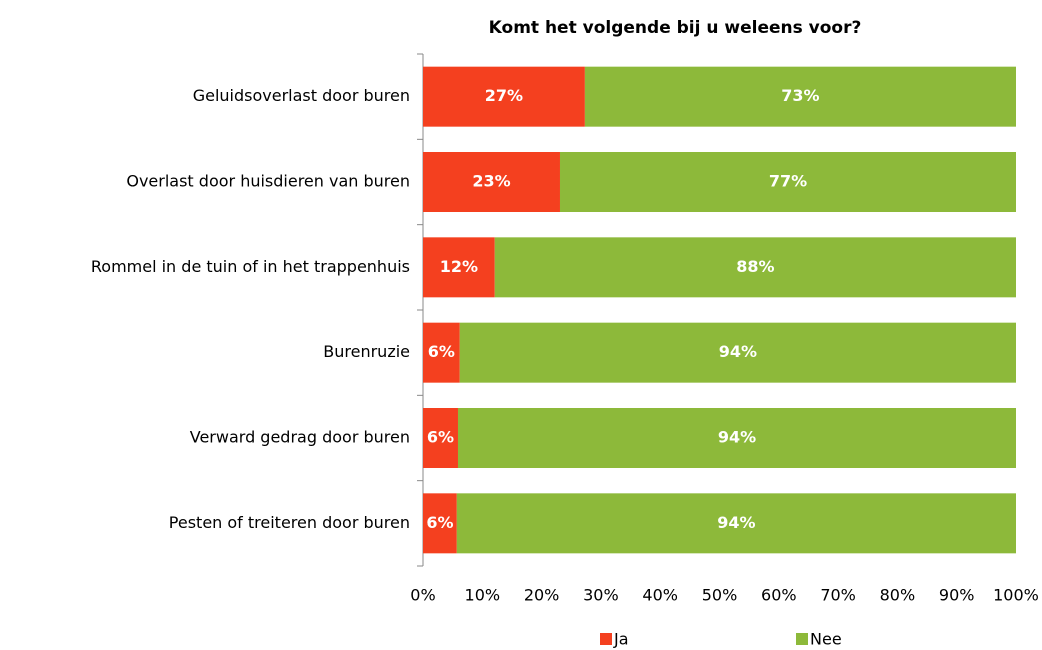  What do you see at coordinates (675, 28) in the screenshot?
I see `chart-title: Komt het volgende bij u weleens voor?` at bounding box center [675, 28].